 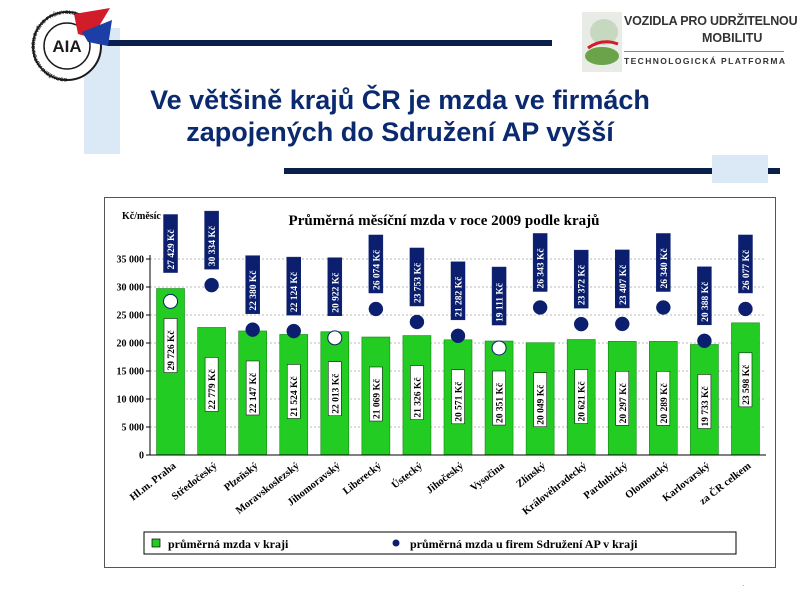 What do you see at coordinates (583, 285) in the screenshot?
I see `dot-value-label: 23 372 Kč` at bounding box center [583, 285].